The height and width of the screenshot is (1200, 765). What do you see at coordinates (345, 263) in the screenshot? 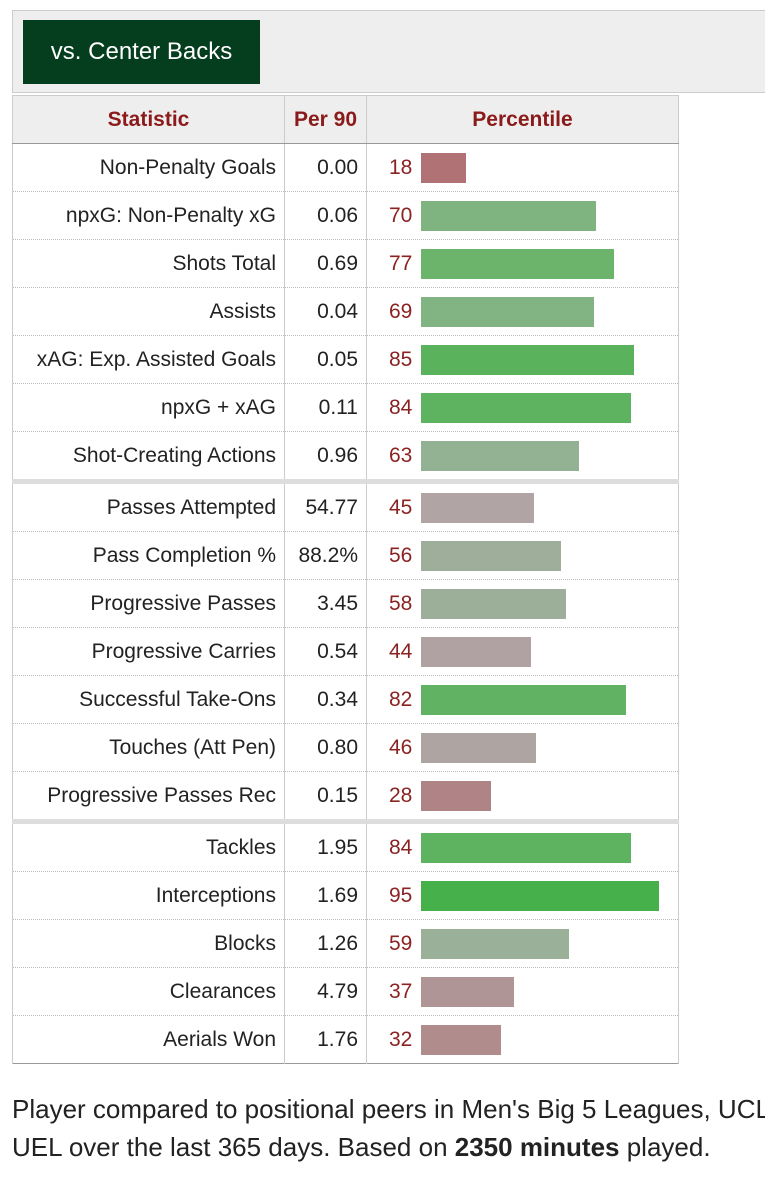
I see `row: Shots Total 0.69 77` at bounding box center [345, 263].